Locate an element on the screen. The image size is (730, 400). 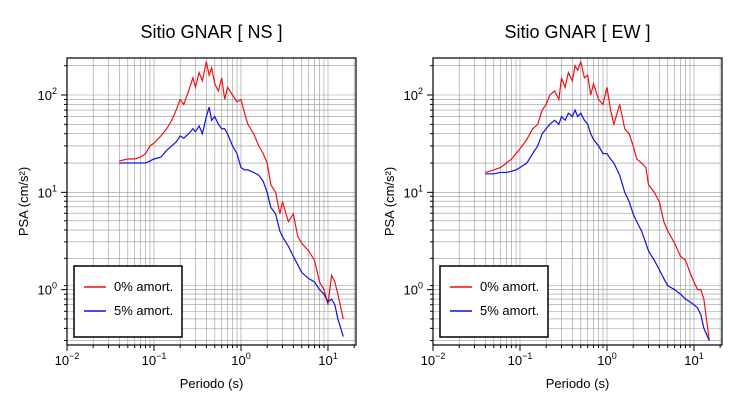
chart-title: Sitio GNAR [ EW ] is located at coordinates (577, 32).